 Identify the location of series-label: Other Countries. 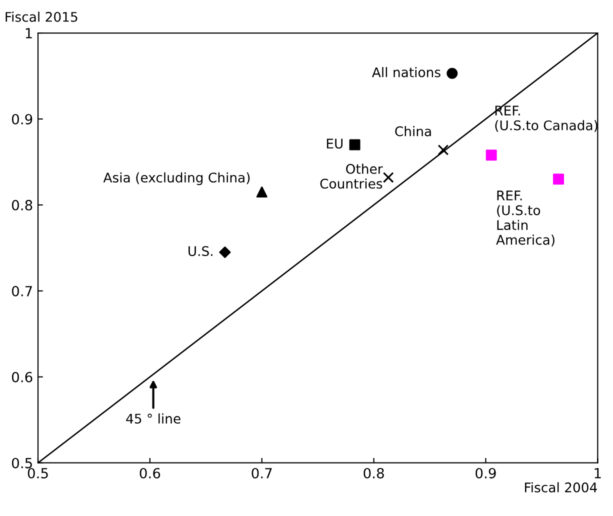
(351, 176).